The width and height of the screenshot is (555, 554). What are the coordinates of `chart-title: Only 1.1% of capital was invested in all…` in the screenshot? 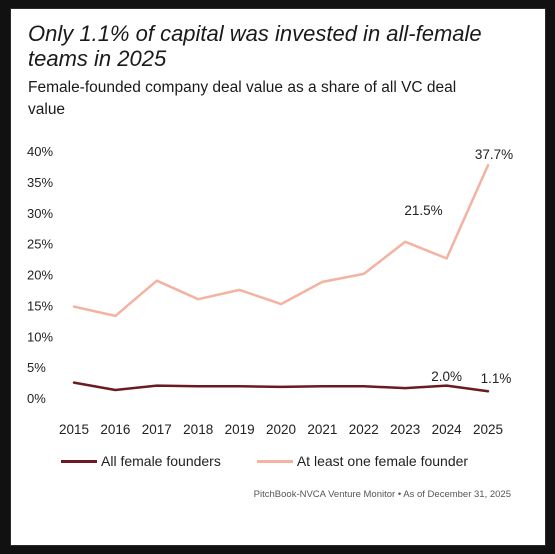 It's located at (255, 46).